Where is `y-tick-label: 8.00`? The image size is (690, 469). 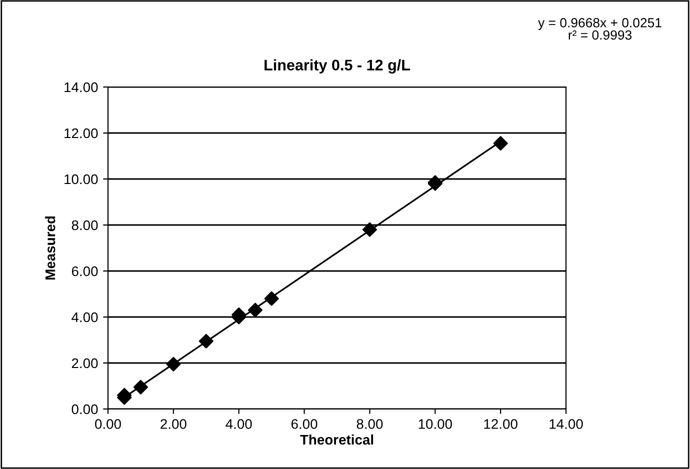 y-tick-label: 8.00 is located at coordinates (85, 225).